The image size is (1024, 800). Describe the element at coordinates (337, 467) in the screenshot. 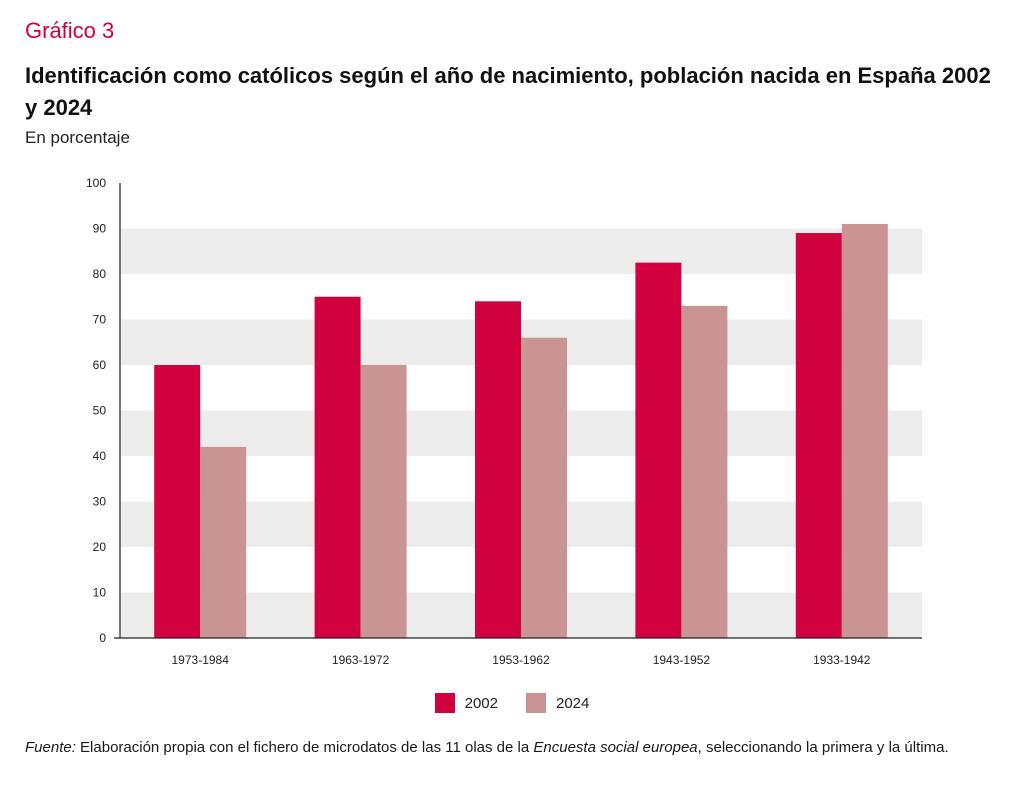

I see `bar-2002-1963-1972` at that location.